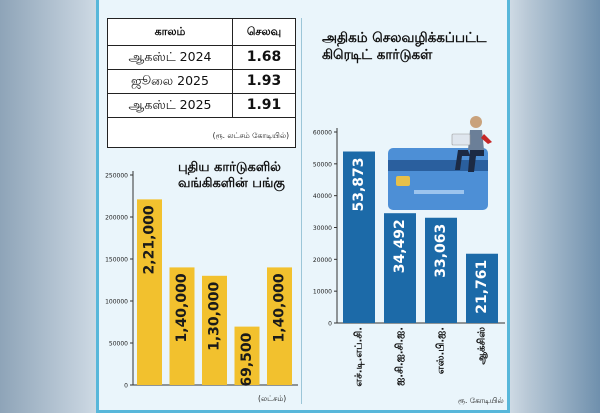 This screenshot has height=413, width=600. I want to click on category-label: ஐ.சி.ஐ.சி.ஐ., so click(400, 356).